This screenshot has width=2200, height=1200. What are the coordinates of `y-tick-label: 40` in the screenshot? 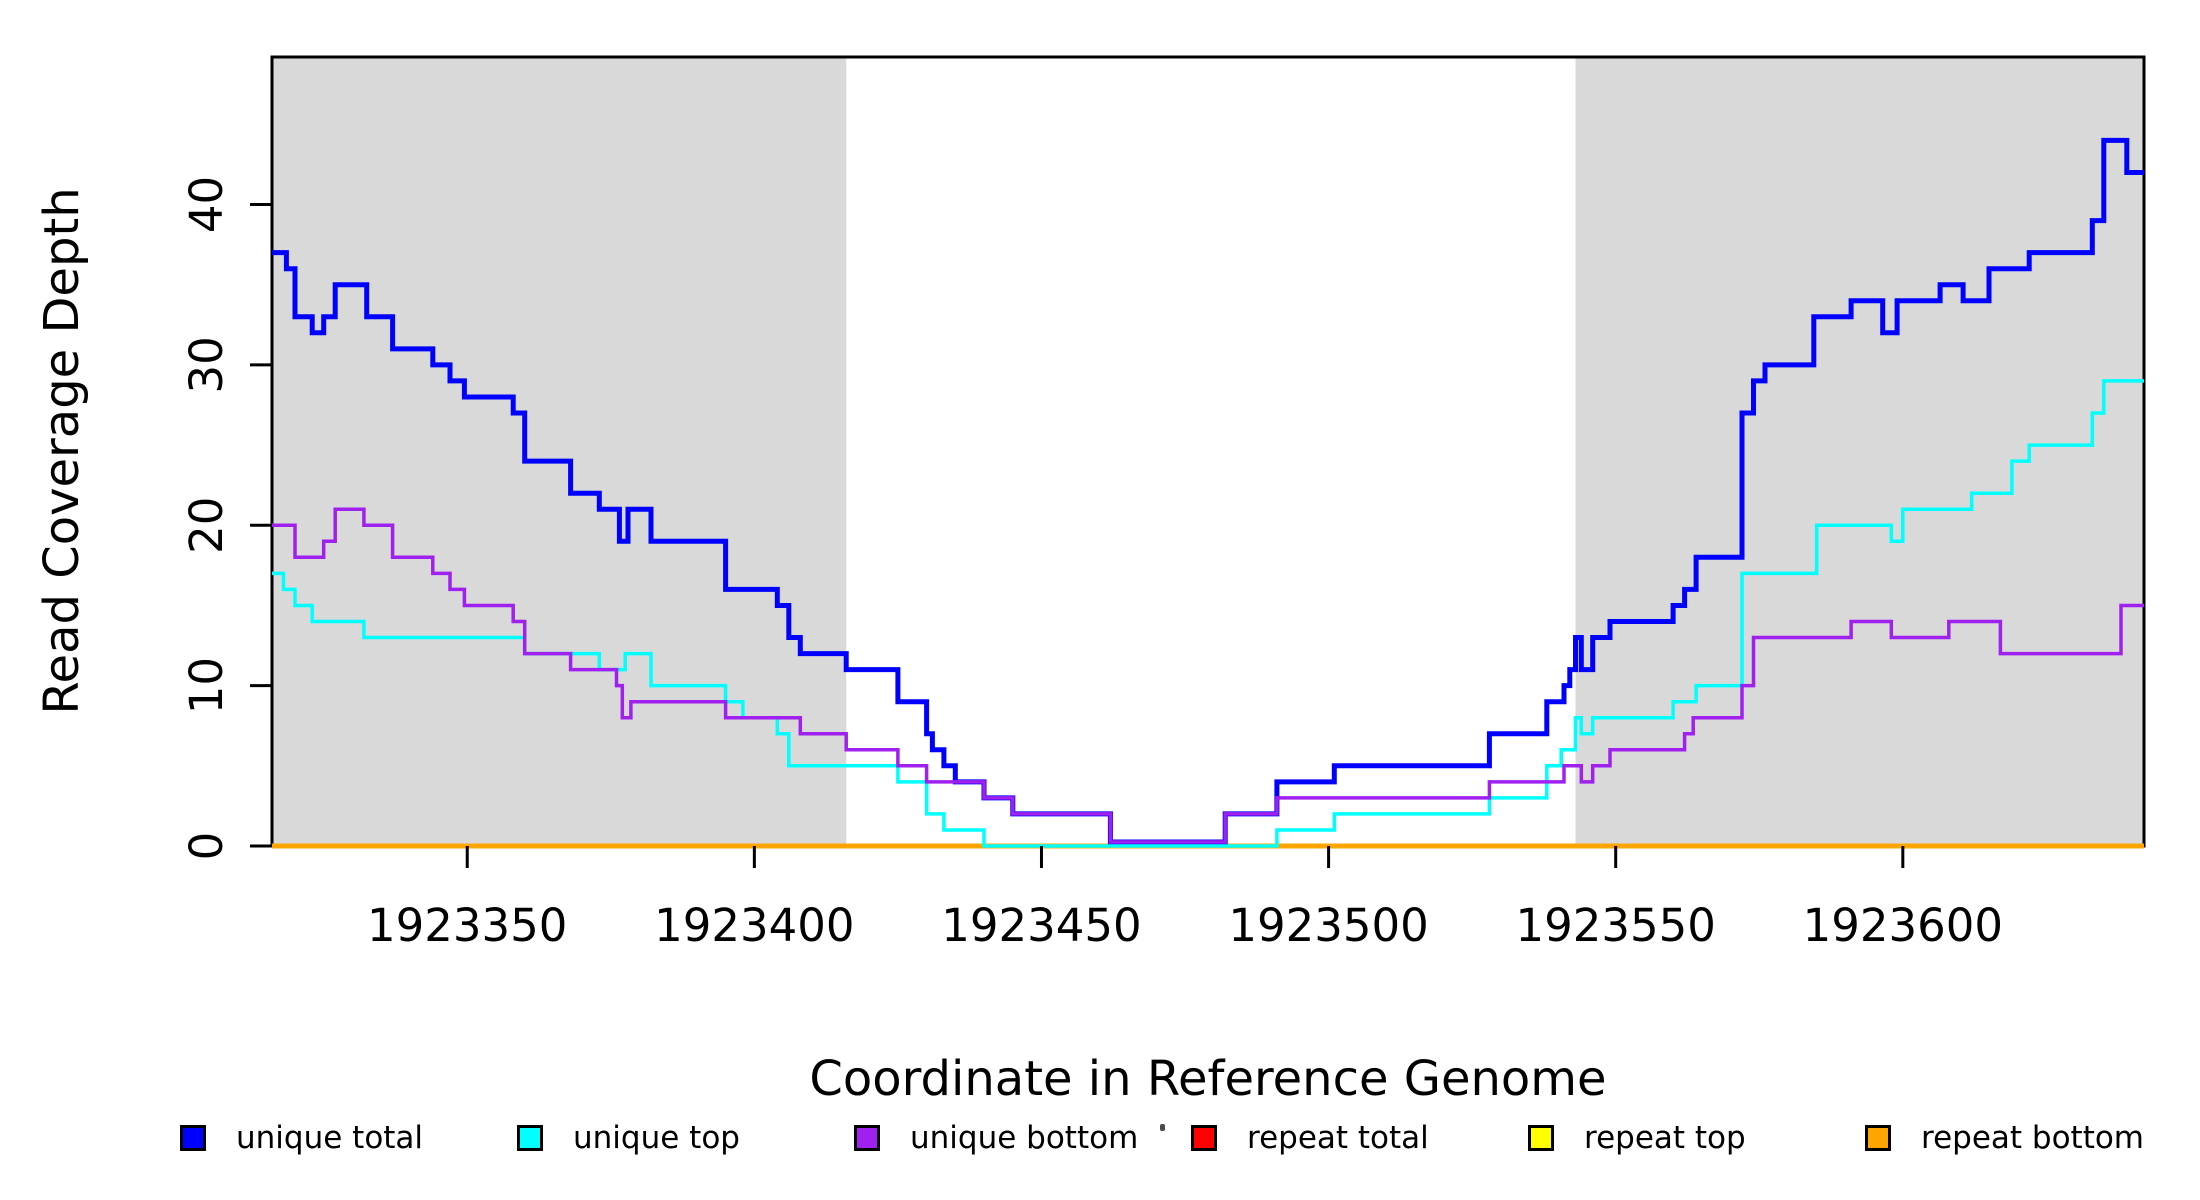 It's located at (206, 204).